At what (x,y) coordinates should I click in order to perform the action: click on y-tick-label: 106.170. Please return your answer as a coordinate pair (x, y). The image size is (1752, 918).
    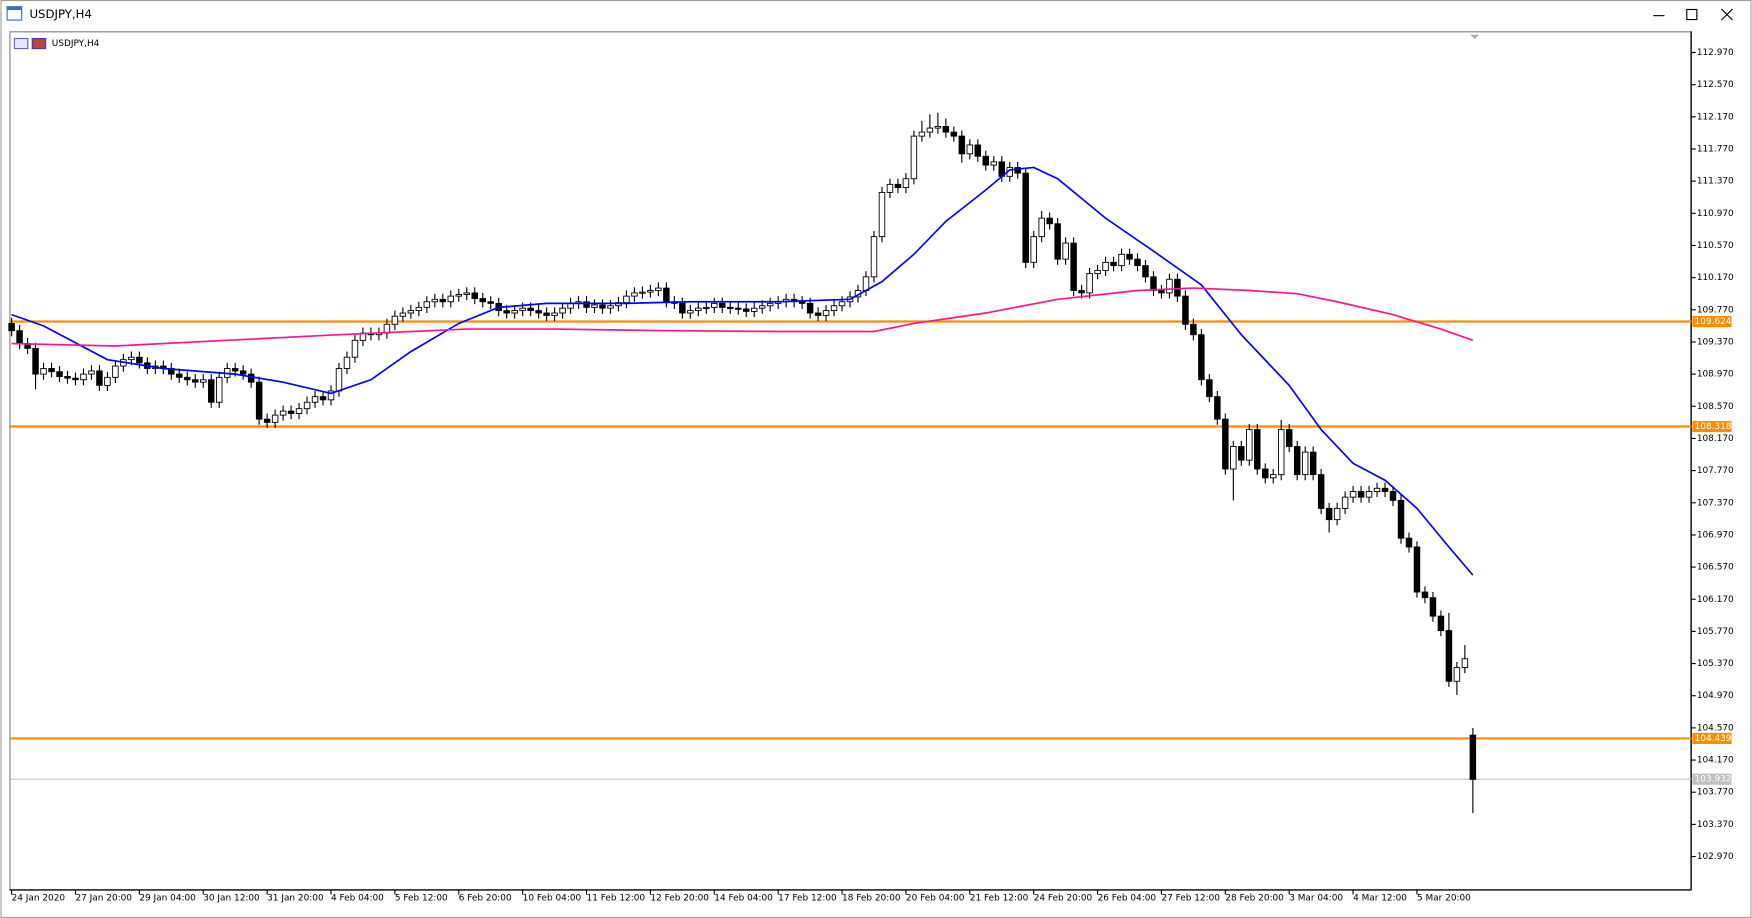
    Looking at the image, I should click on (1715, 600).